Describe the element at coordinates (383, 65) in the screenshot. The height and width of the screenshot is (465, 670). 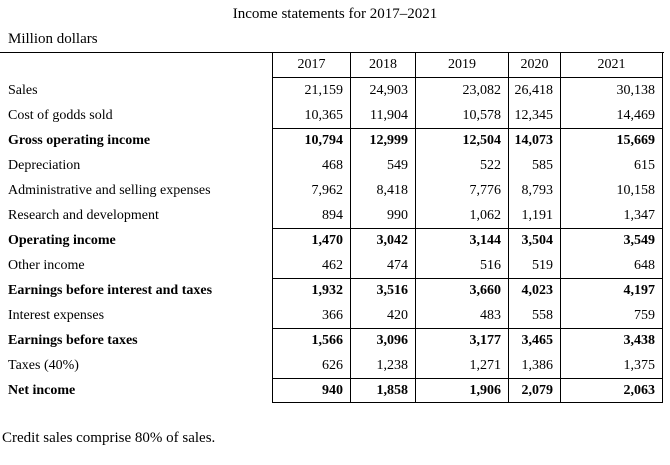
I see `year-header: 2018` at that location.